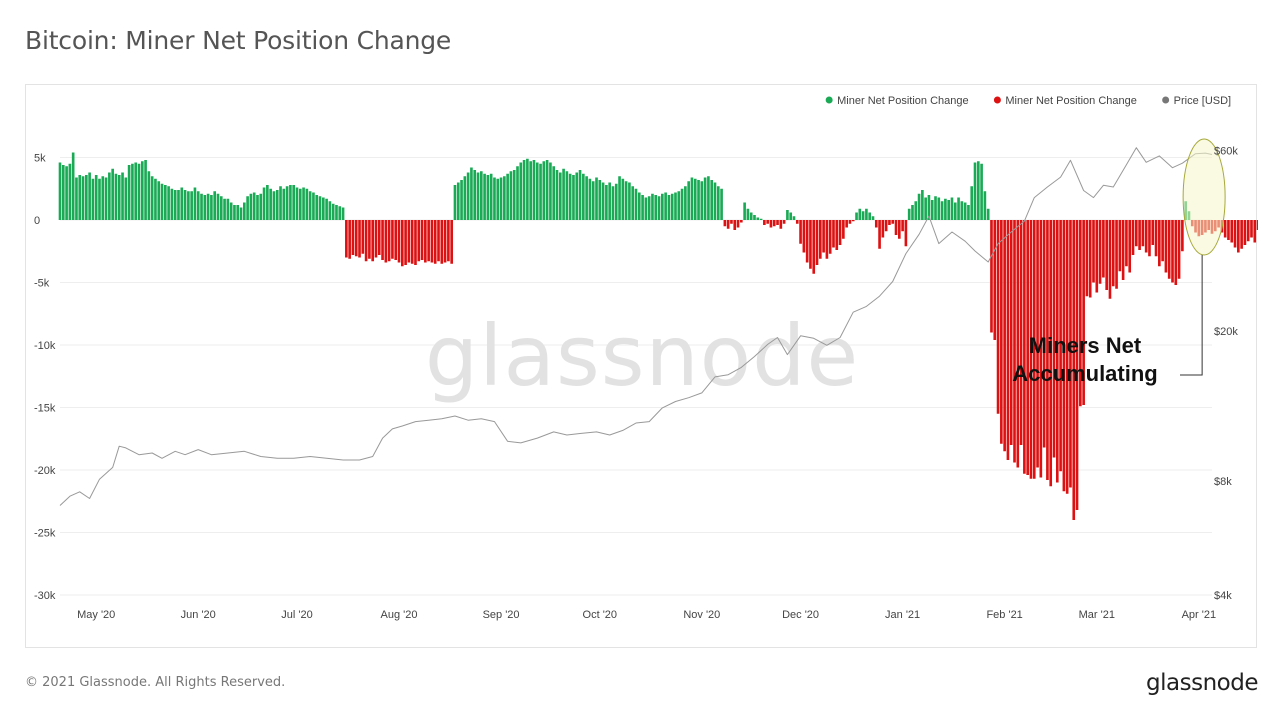  What do you see at coordinates (1223, 596) in the screenshot?
I see `y-right-tick-label: $4k` at bounding box center [1223, 596].